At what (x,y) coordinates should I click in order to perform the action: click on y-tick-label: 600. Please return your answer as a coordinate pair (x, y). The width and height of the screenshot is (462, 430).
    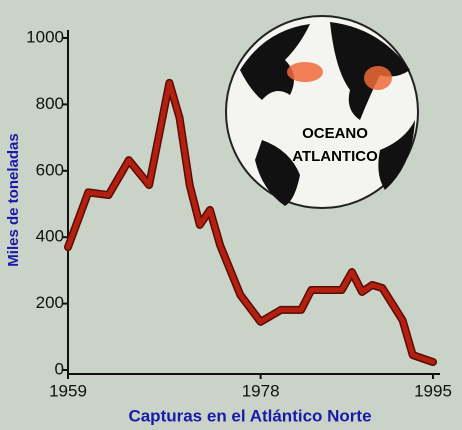
    Looking at the image, I should click on (50, 169).